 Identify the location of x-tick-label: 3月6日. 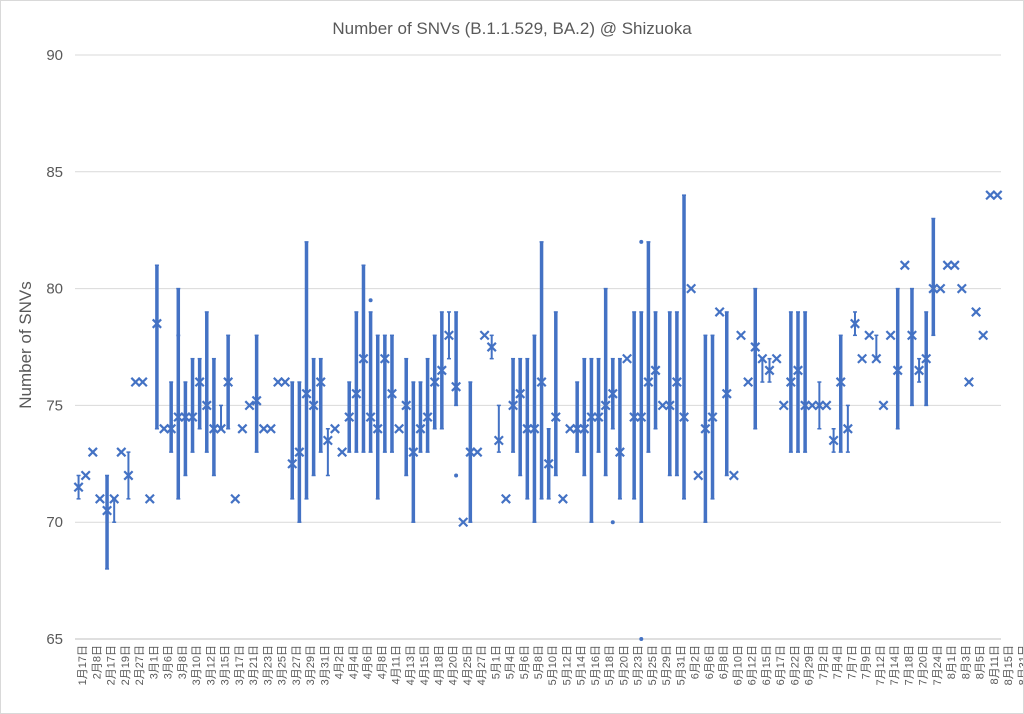
(169, 662).